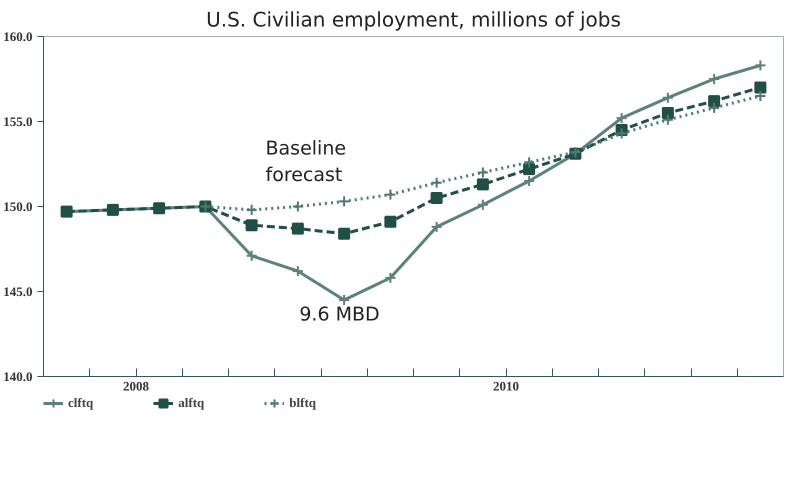 This screenshot has width=805, height=495. I want to click on annotation: Baseline forecast, so click(306, 162).